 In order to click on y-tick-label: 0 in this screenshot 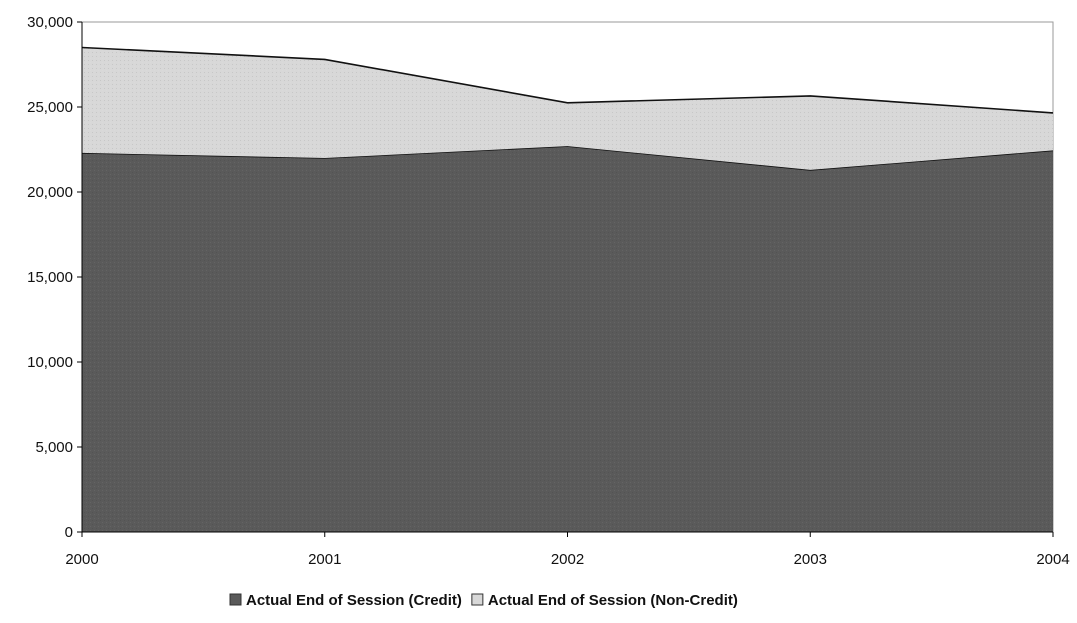, I will do `click(69, 532)`.